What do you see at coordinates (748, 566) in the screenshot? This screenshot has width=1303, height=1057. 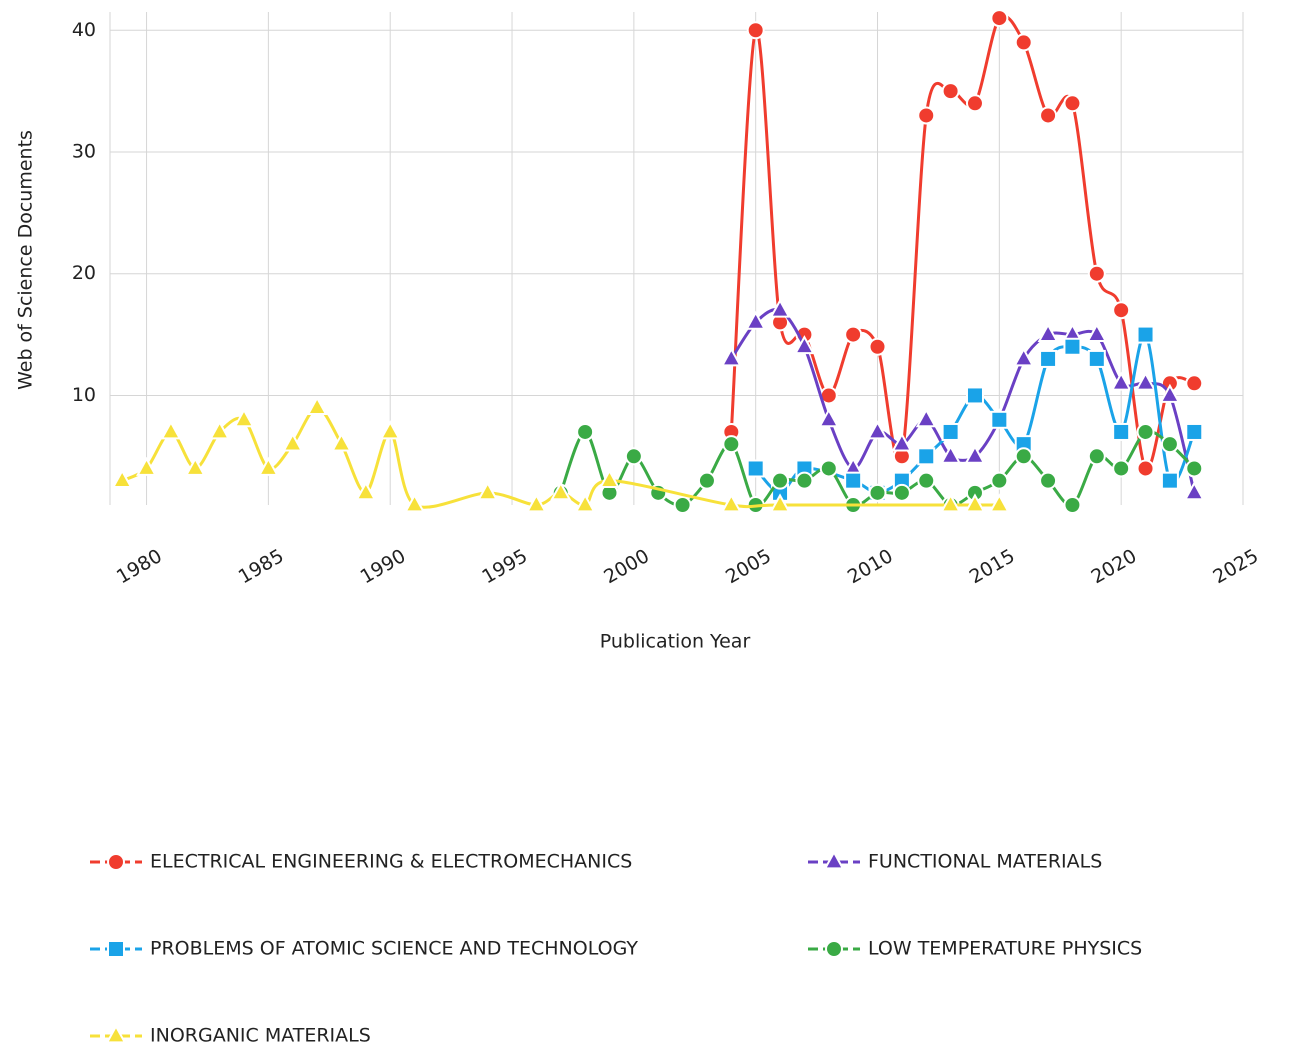 I see `x-tick-label: 2005` at bounding box center [748, 566].